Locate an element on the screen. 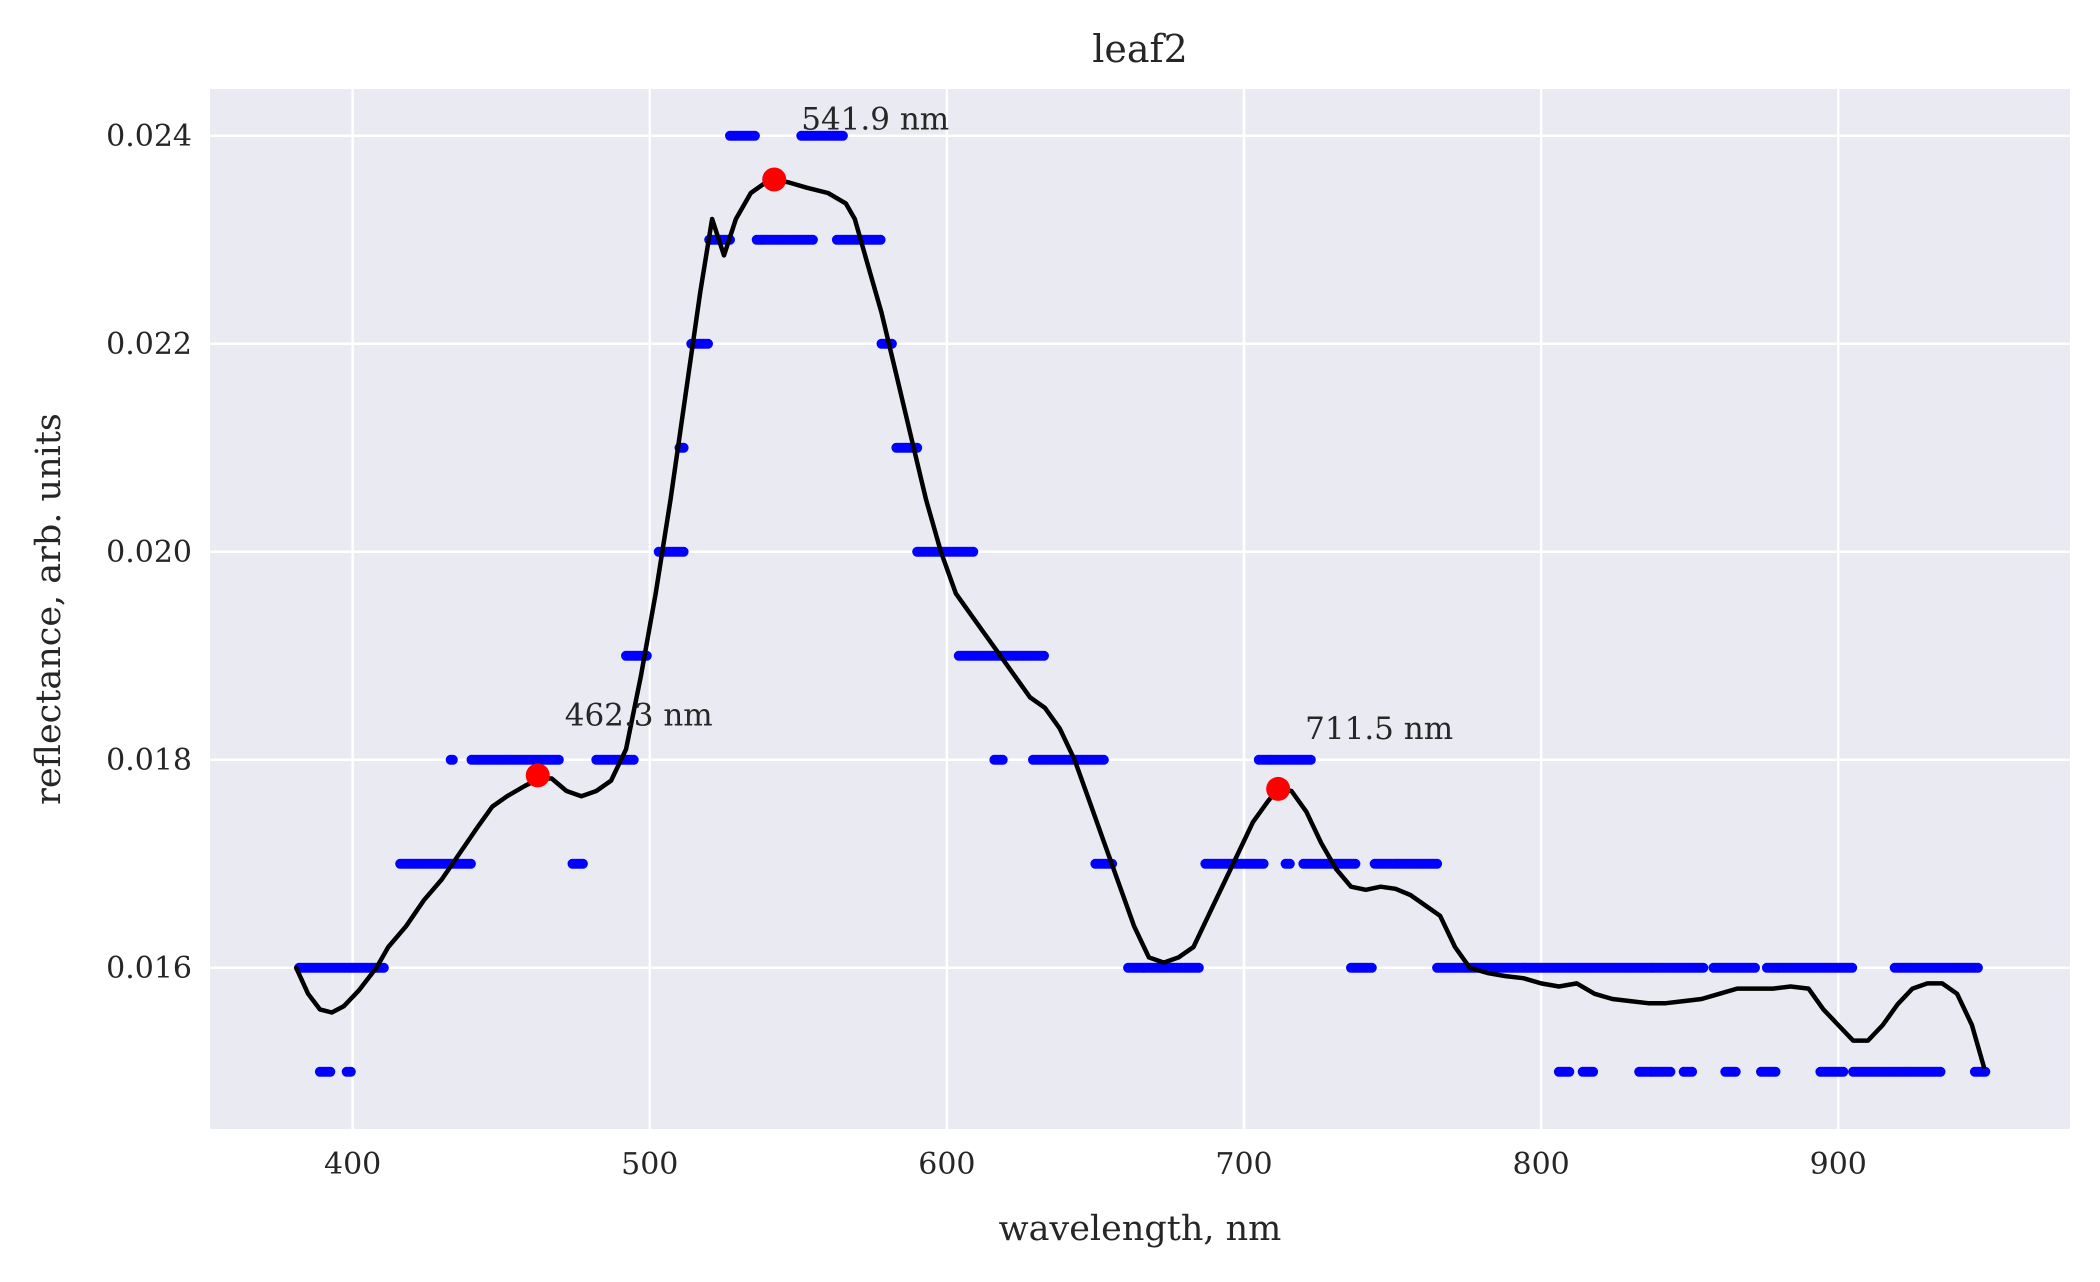 Image resolution: width=2100 pixels, height=1282 pixels. y-tick-label: 0.020 is located at coordinates (149, 552).